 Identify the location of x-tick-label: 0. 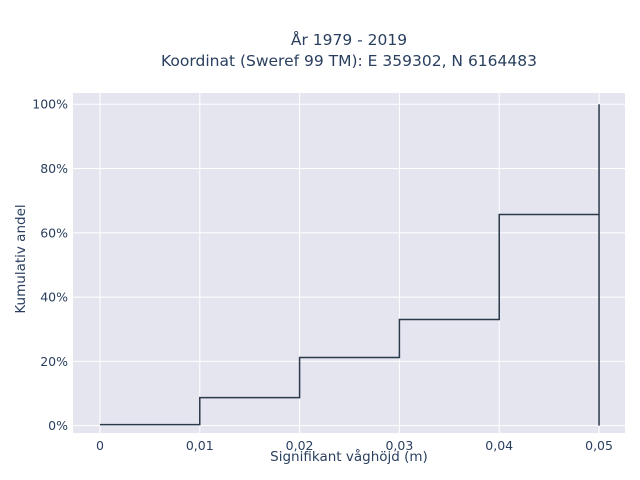
(100, 445).